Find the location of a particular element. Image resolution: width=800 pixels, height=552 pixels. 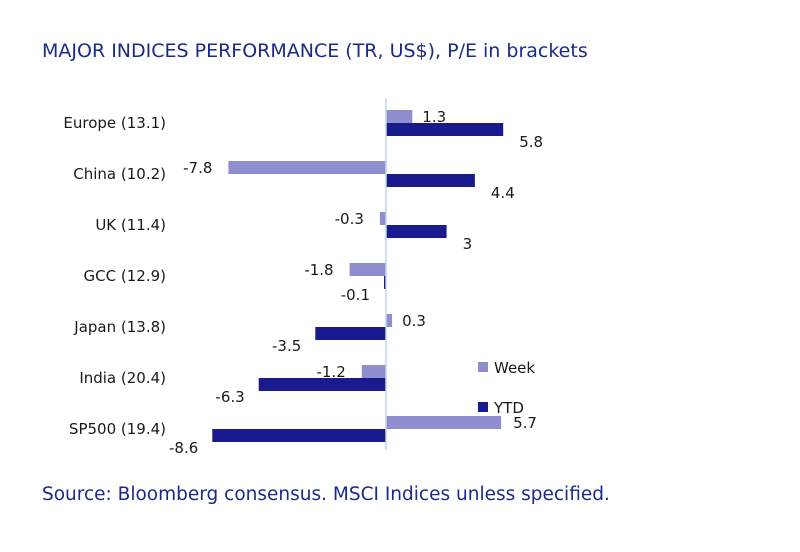

value-label-ytd-india: -6.3 is located at coordinates (229, 397).